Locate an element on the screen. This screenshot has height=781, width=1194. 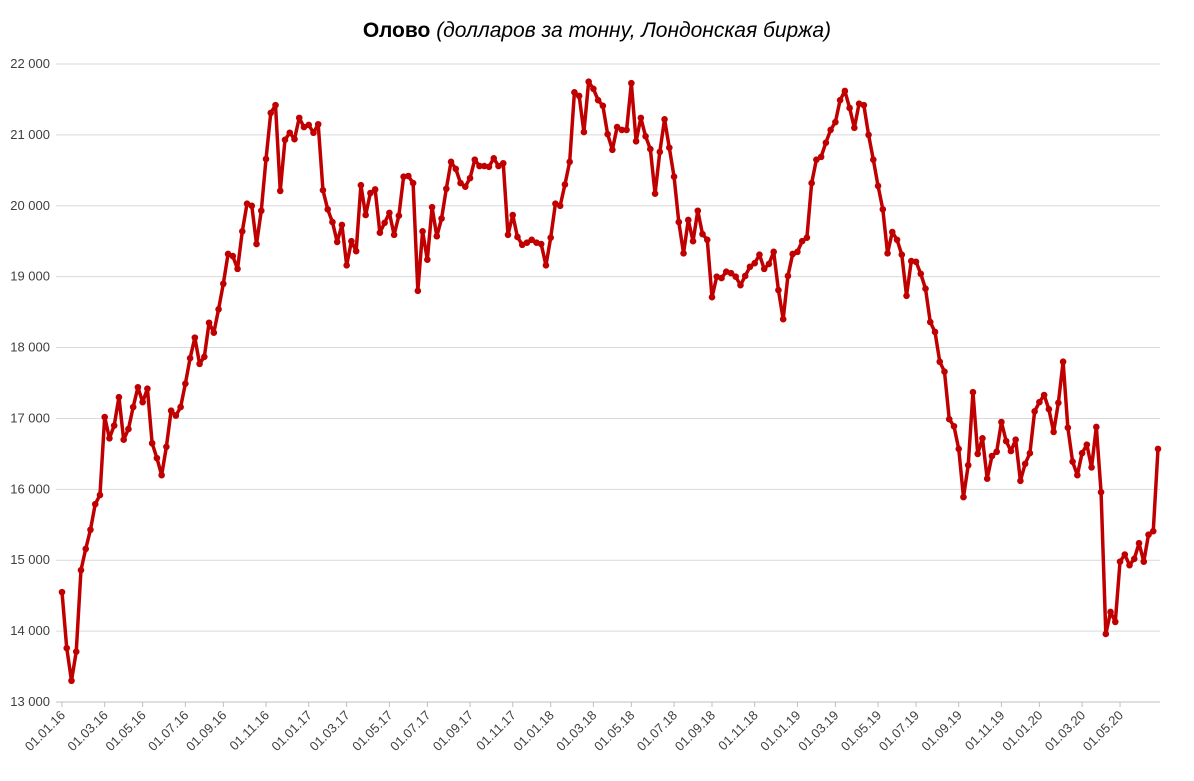
x-tick-label: 01.03.19 is located at coordinates (818, 731).